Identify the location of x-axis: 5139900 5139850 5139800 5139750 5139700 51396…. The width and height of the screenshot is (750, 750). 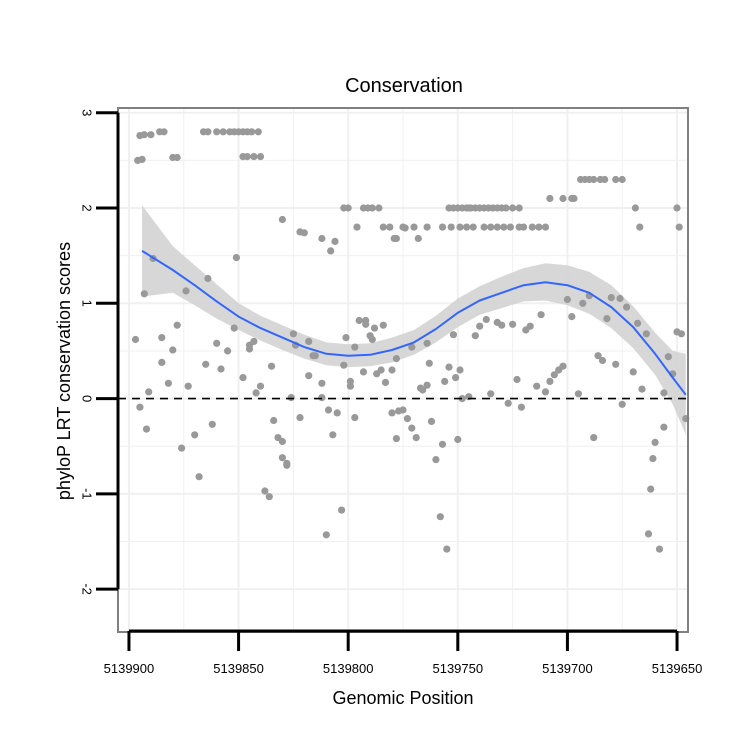
(403, 652).